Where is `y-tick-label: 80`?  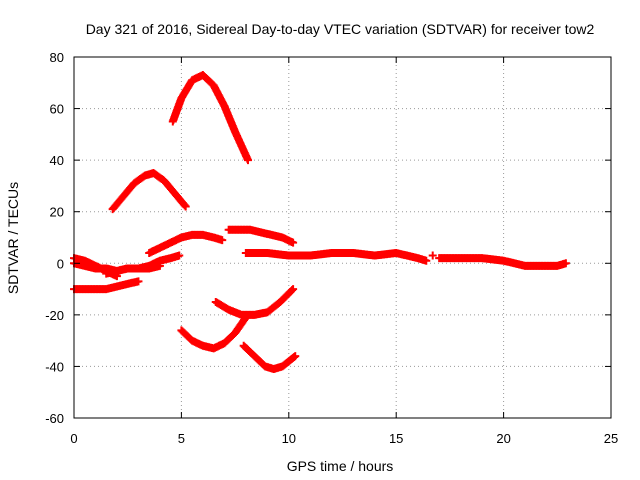 y-tick-label: 80 is located at coordinates (57, 57).